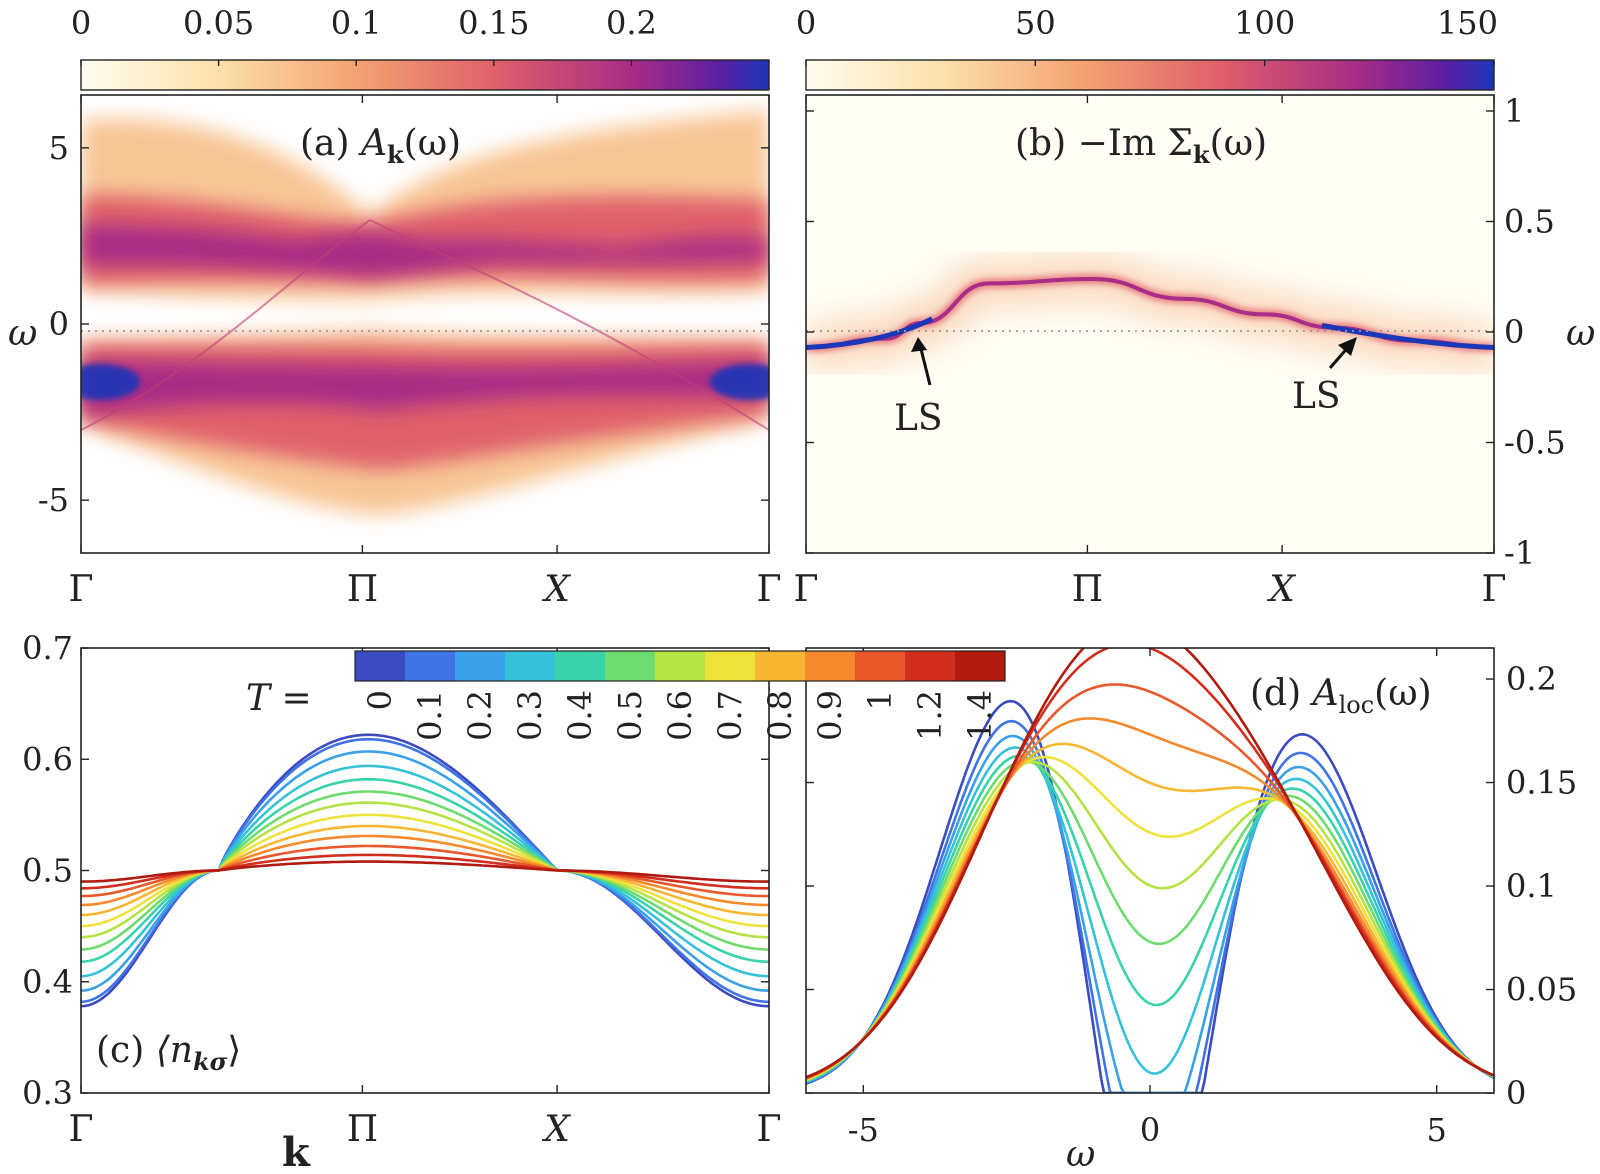 The width and height of the screenshot is (1600, 1174). I want to click on colorbar-tick-label: 50, so click(1035, 23).